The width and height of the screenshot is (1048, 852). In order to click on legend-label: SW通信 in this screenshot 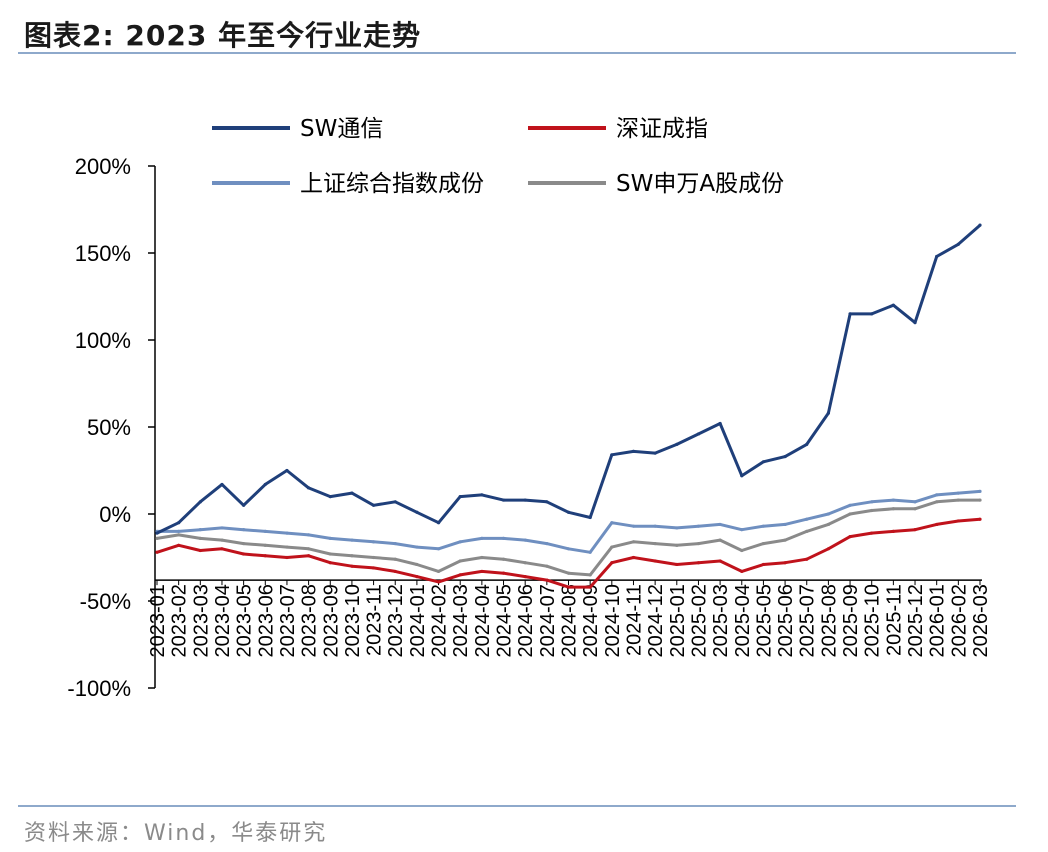, I will do `click(341, 129)`.